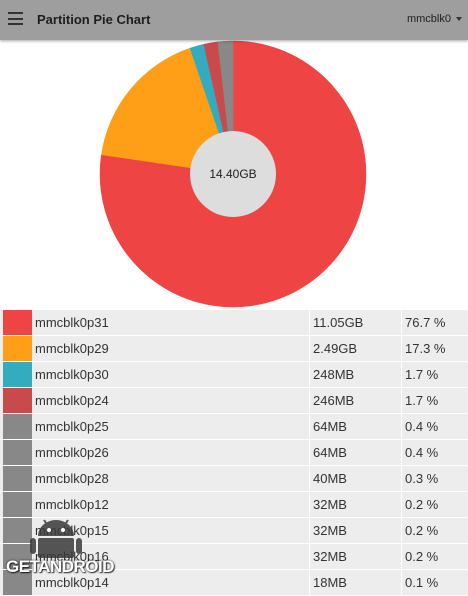  I want to click on app-bar: Partition Pie Chart mmcblk0, so click(234, 20).